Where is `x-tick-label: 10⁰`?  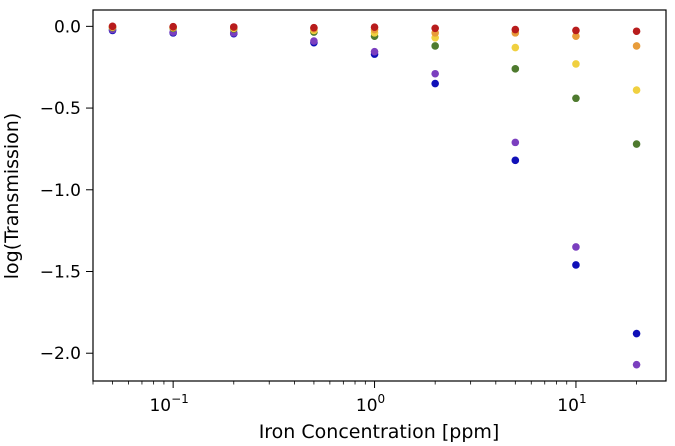
x-tick-label: 10⁰ is located at coordinates (370, 404).